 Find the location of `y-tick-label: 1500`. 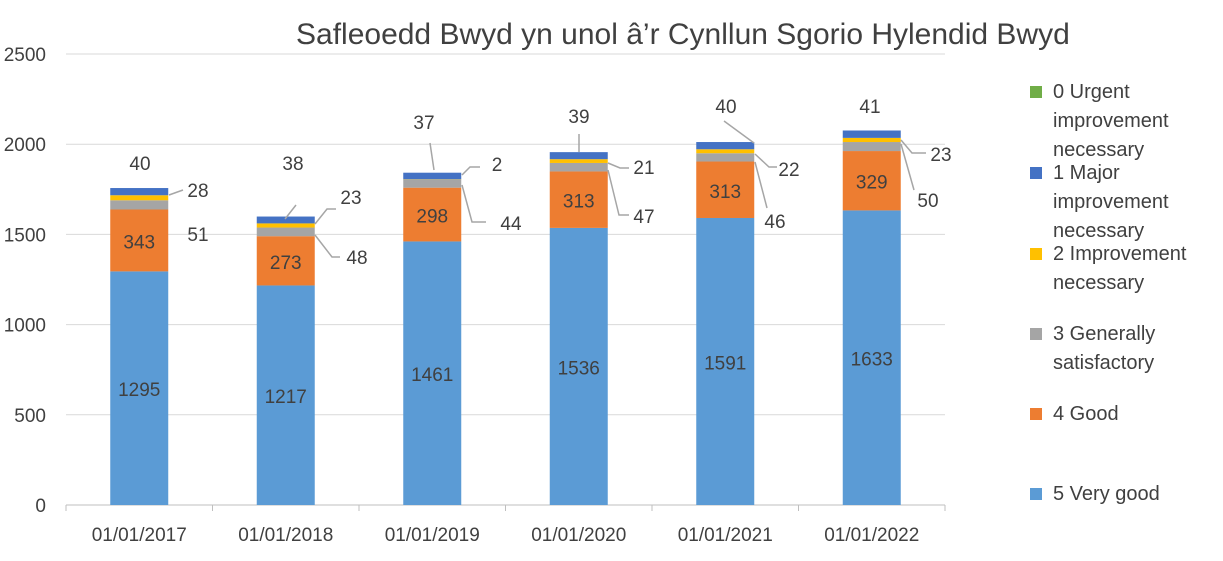

y-tick-label: 1500 is located at coordinates (25, 235).